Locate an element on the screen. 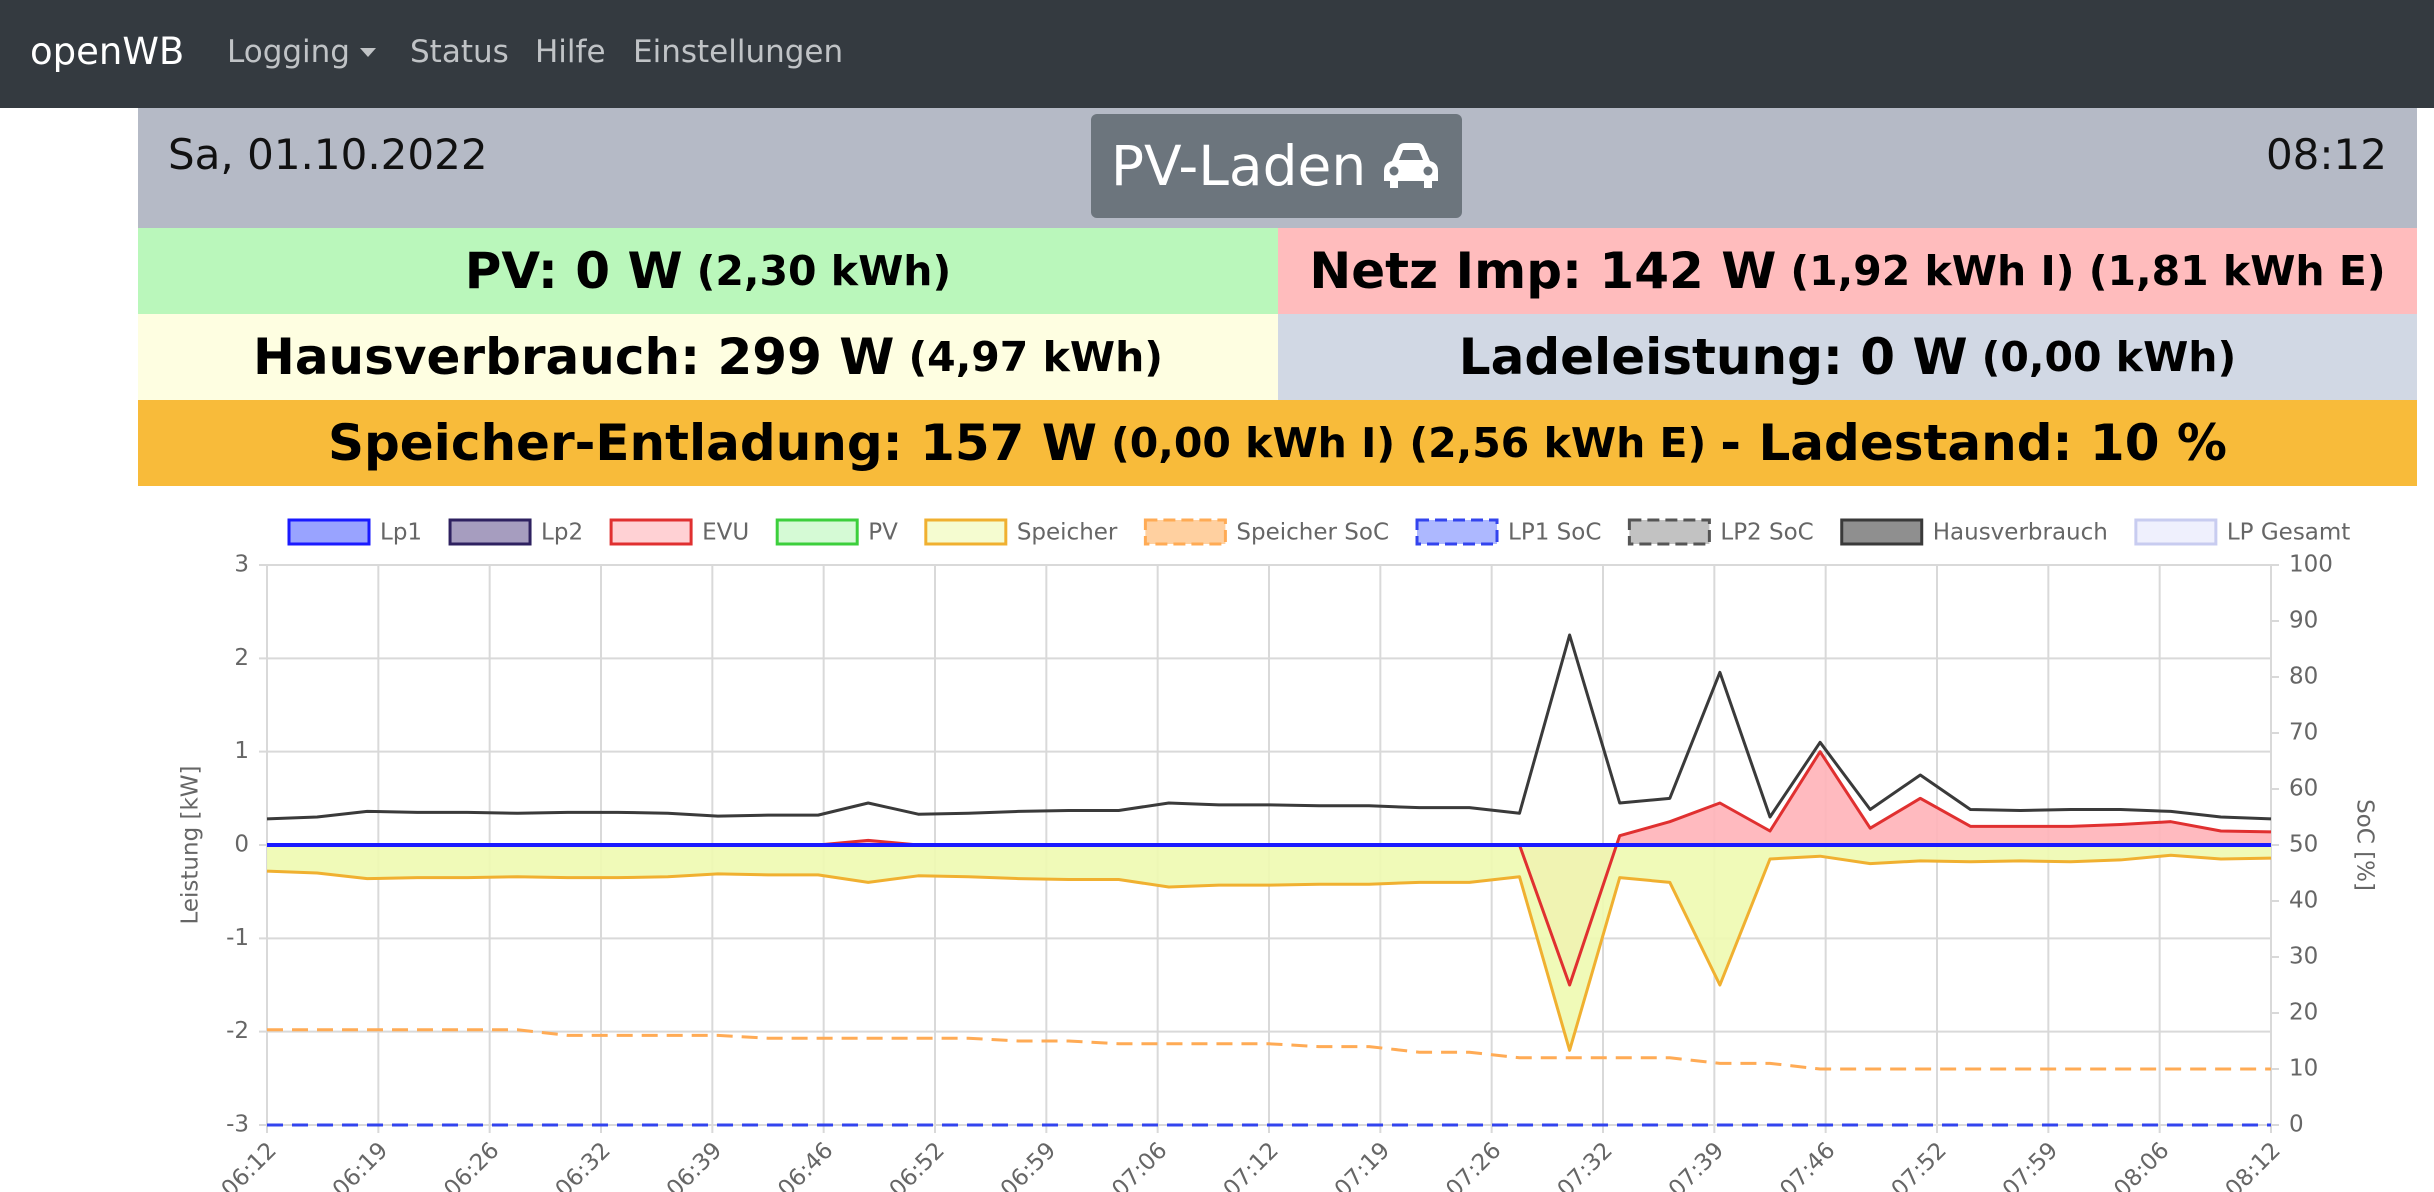  y2-axis-label: SoC [%] is located at coordinates (2365, 845).